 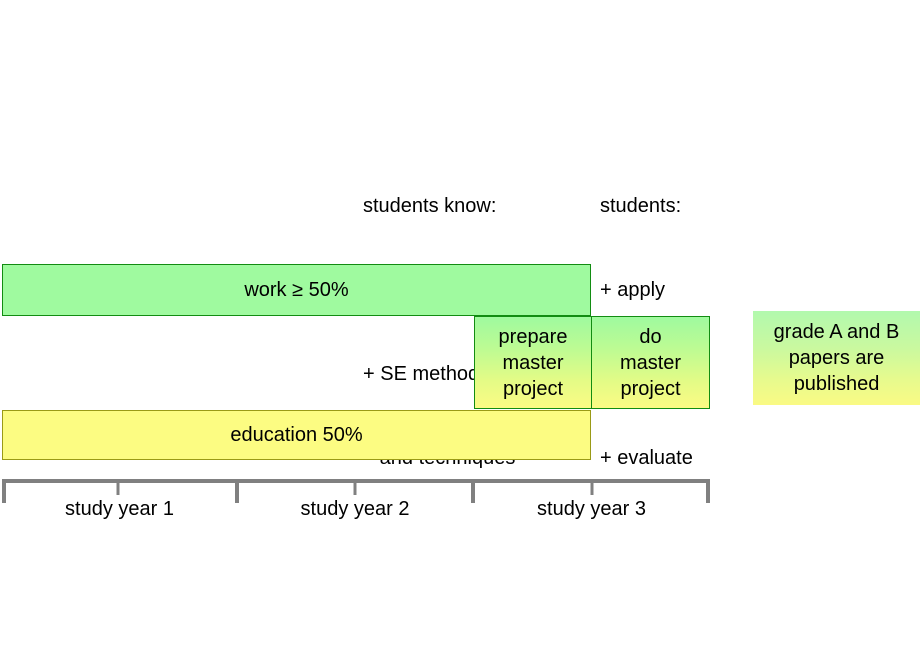 I want to click on work-bar-label: work ≥ 50%, so click(x=296, y=290).